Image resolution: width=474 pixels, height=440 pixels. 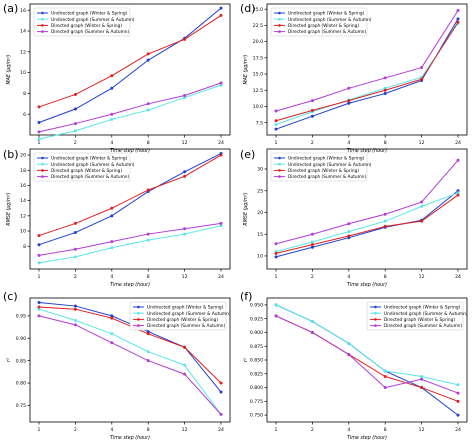 What do you see at coordinates (247, 154) in the screenshot?
I see `panel-label: (e)` at bounding box center [247, 154].